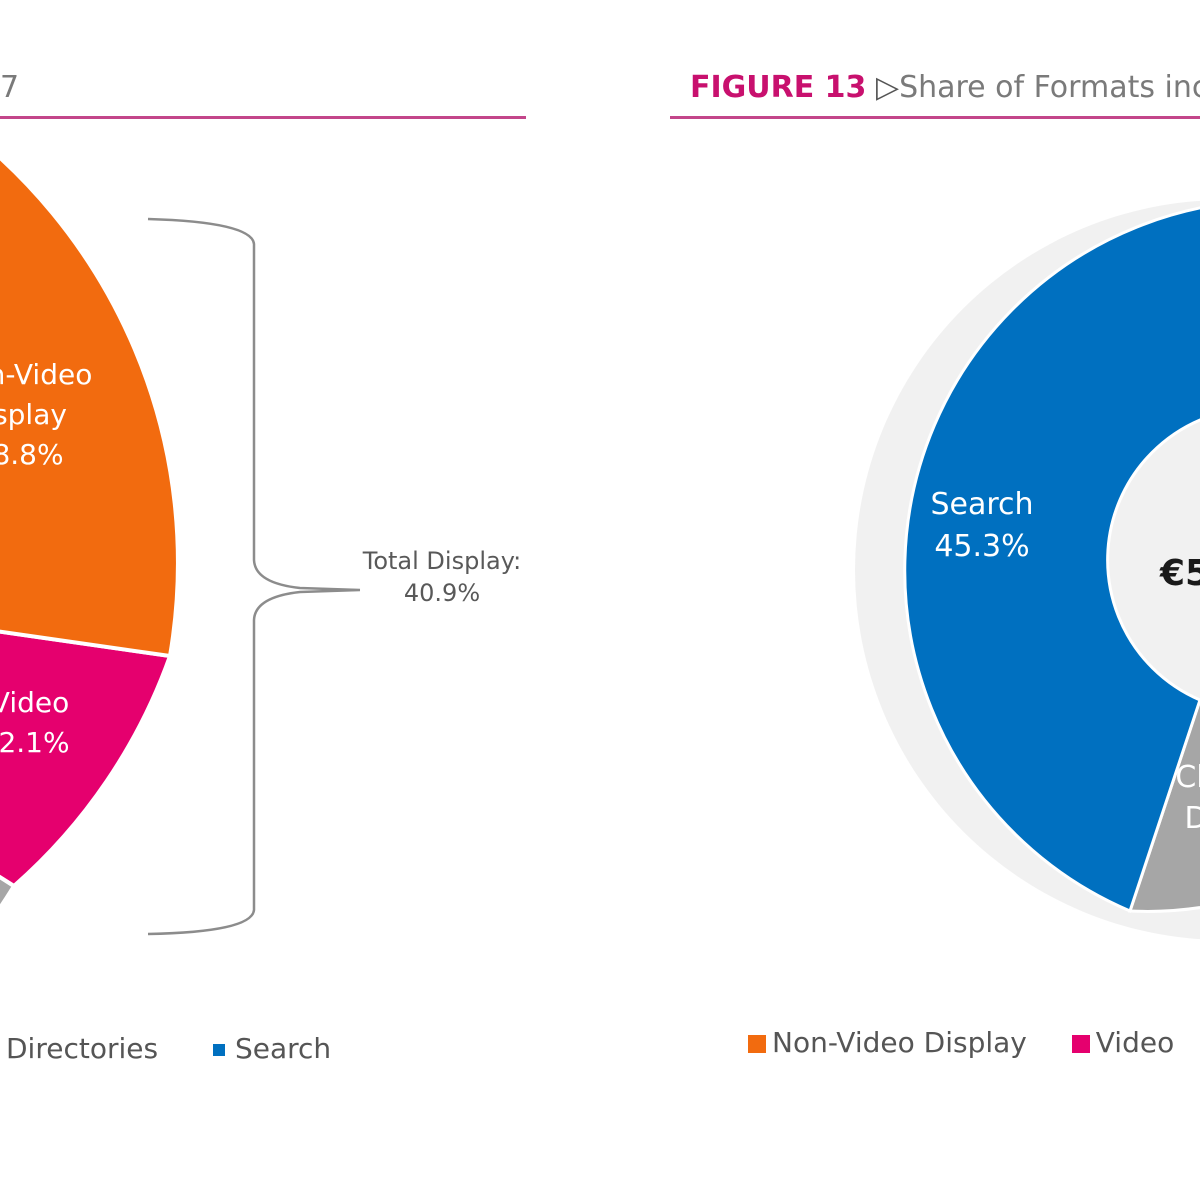 The height and width of the screenshot is (1200, 1200). Describe the element at coordinates (86, 759) in the screenshot. I see `pie-slice-video` at that location.